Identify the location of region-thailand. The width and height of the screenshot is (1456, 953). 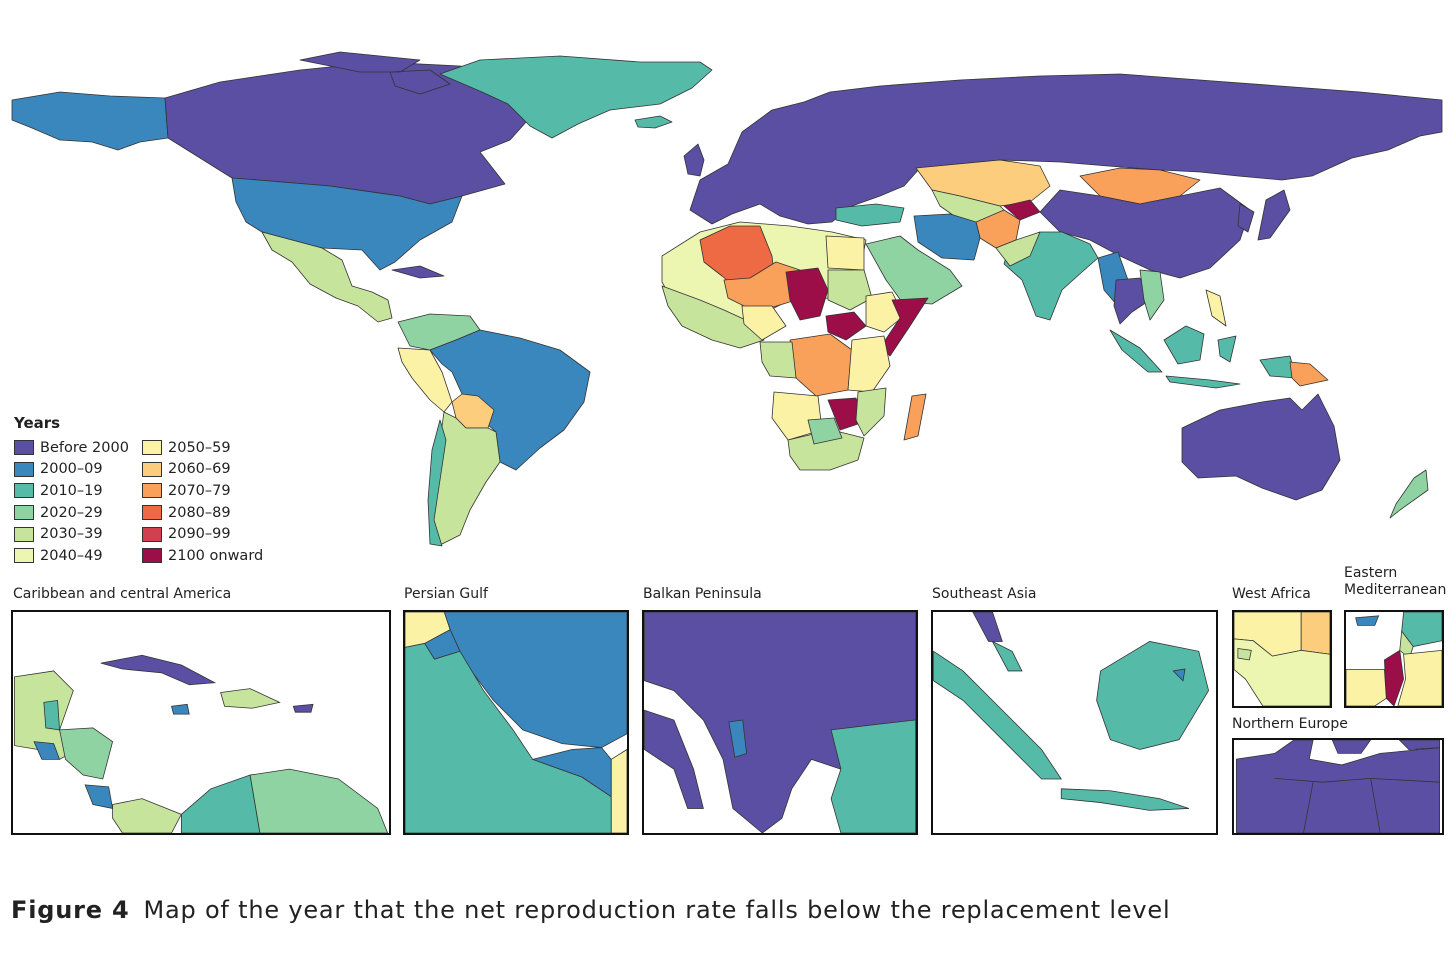
(1132, 301).